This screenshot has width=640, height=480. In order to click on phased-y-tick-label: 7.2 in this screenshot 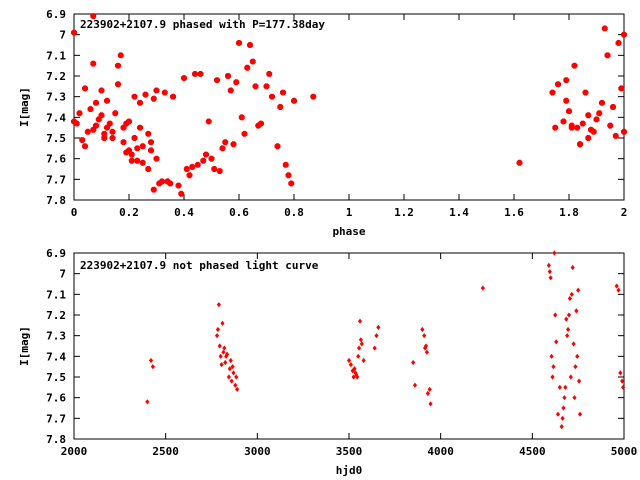, I will do `click(56, 76)`.